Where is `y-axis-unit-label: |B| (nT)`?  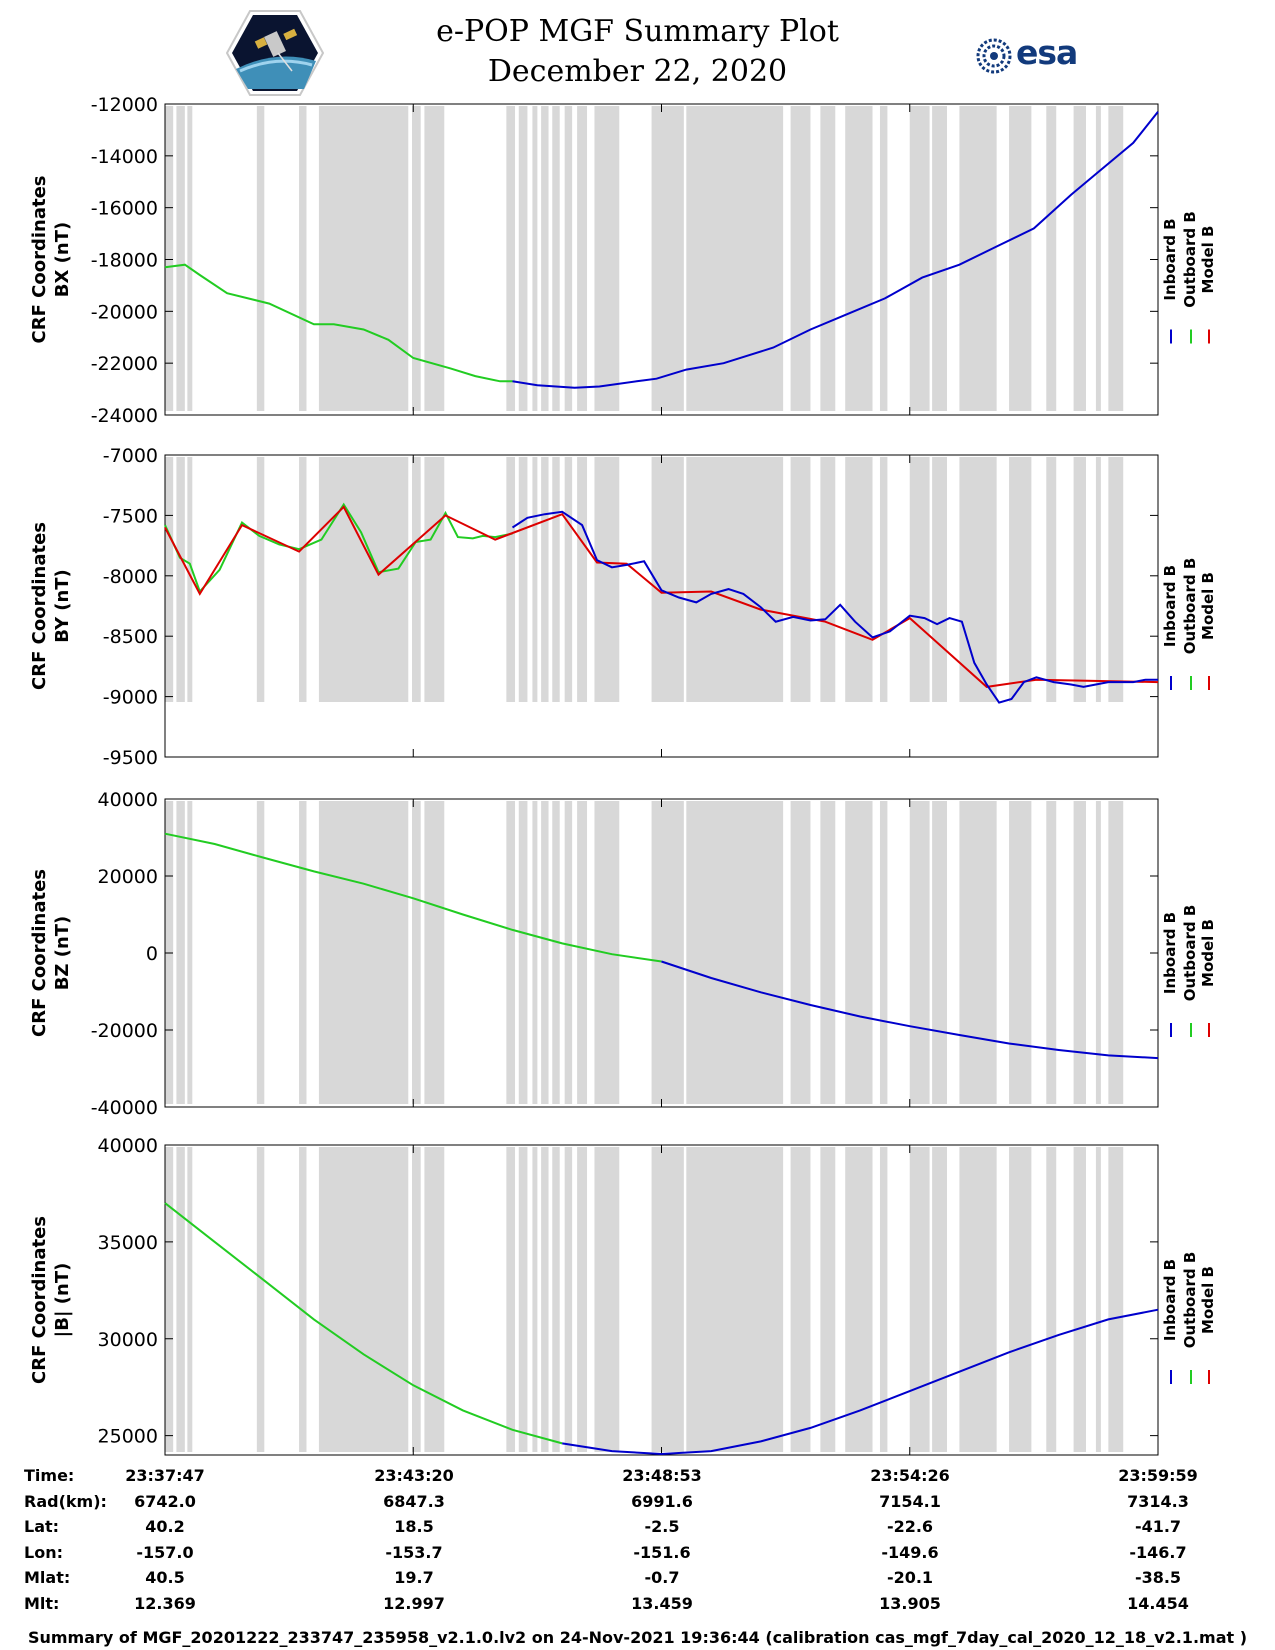
y-axis-unit-label: |B| (nT) is located at coordinates (62, 1300).